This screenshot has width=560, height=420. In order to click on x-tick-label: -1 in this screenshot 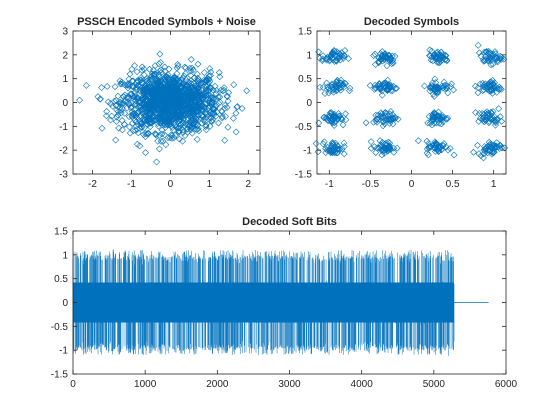, I will do `click(329, 184)`.